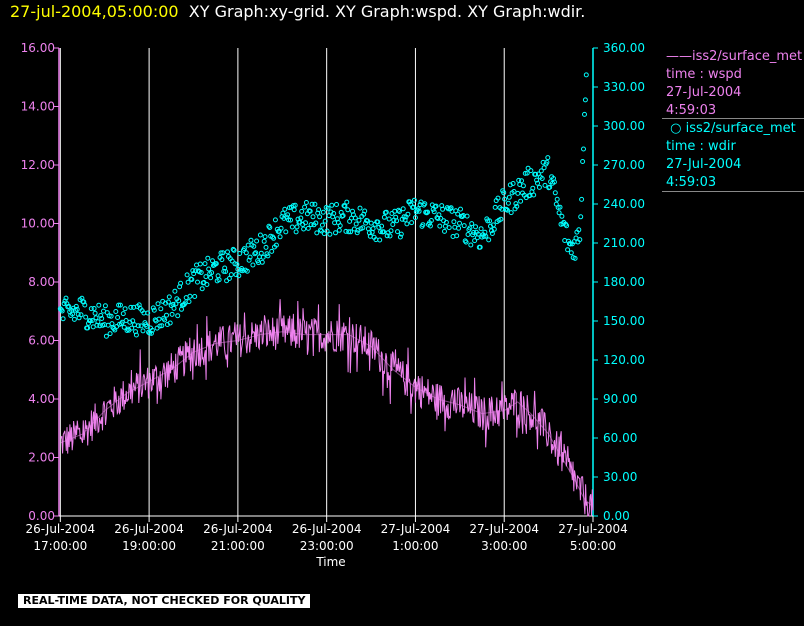  What do you see at coordinates (624, 360) in the screenshot?
I see `right-tick-label: 120.00` at bounding box center [624, 360].